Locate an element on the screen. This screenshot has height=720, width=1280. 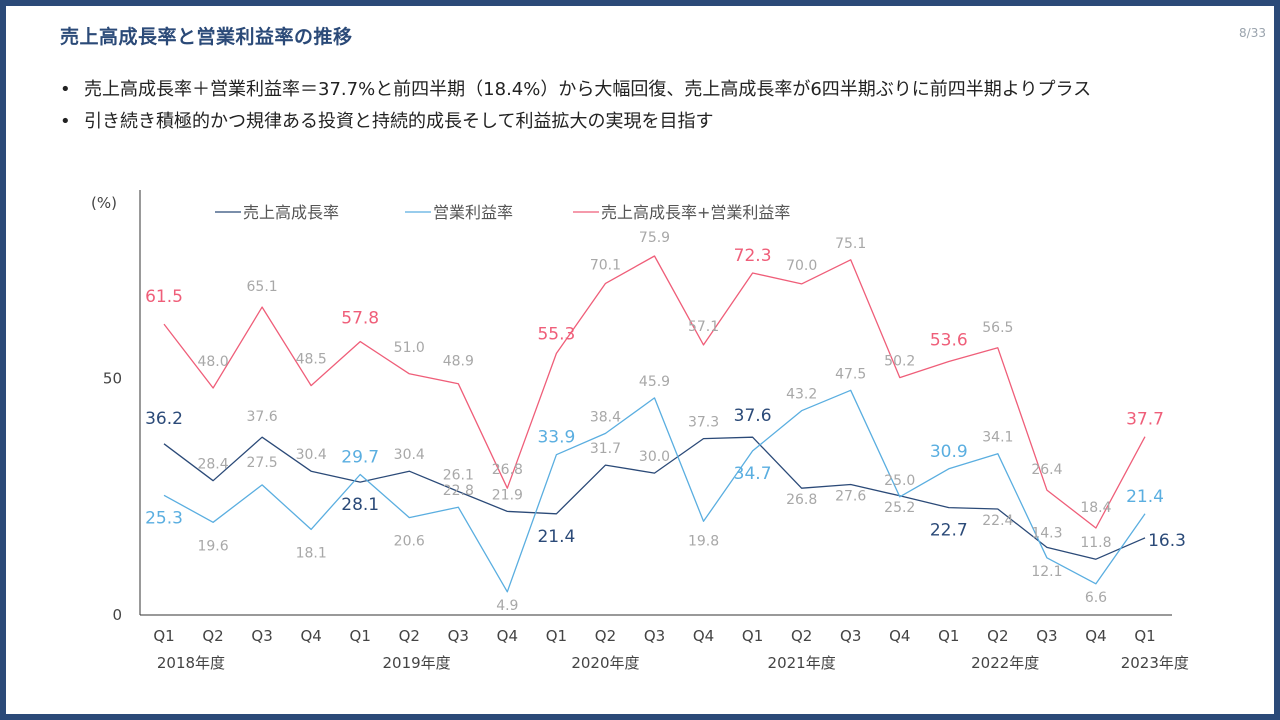
bullet-text-2: 引き続き積極的かつ規律ある投資と持続的成長そして利益拡大の実現を目指す is located at coordinates (399, 121).